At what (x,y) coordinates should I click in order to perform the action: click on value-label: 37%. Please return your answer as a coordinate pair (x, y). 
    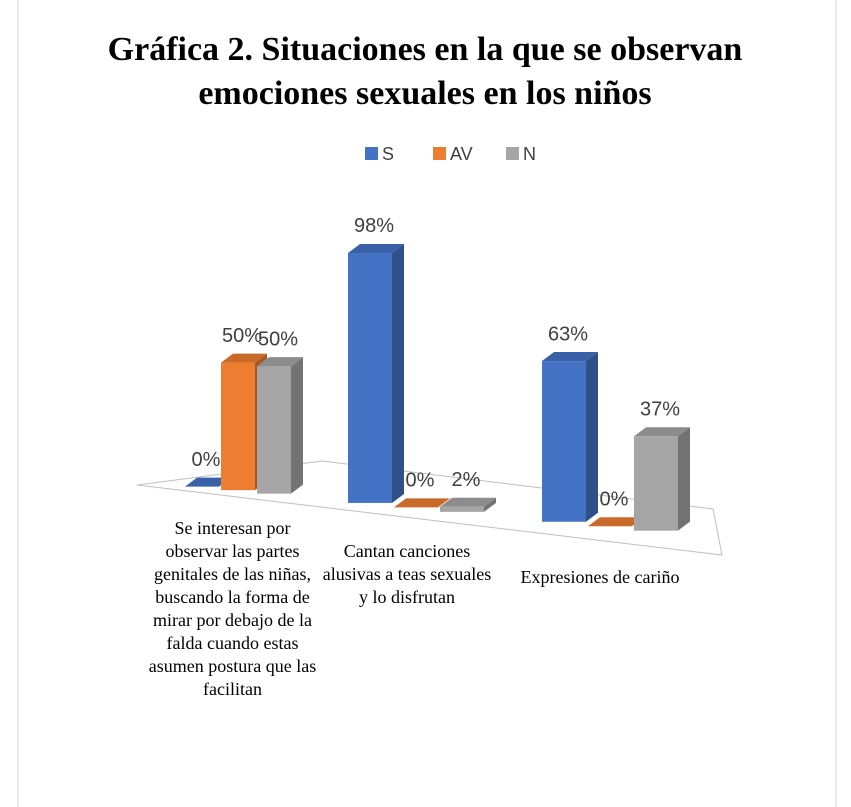
    Looking at the image, I should click on (660, 410).